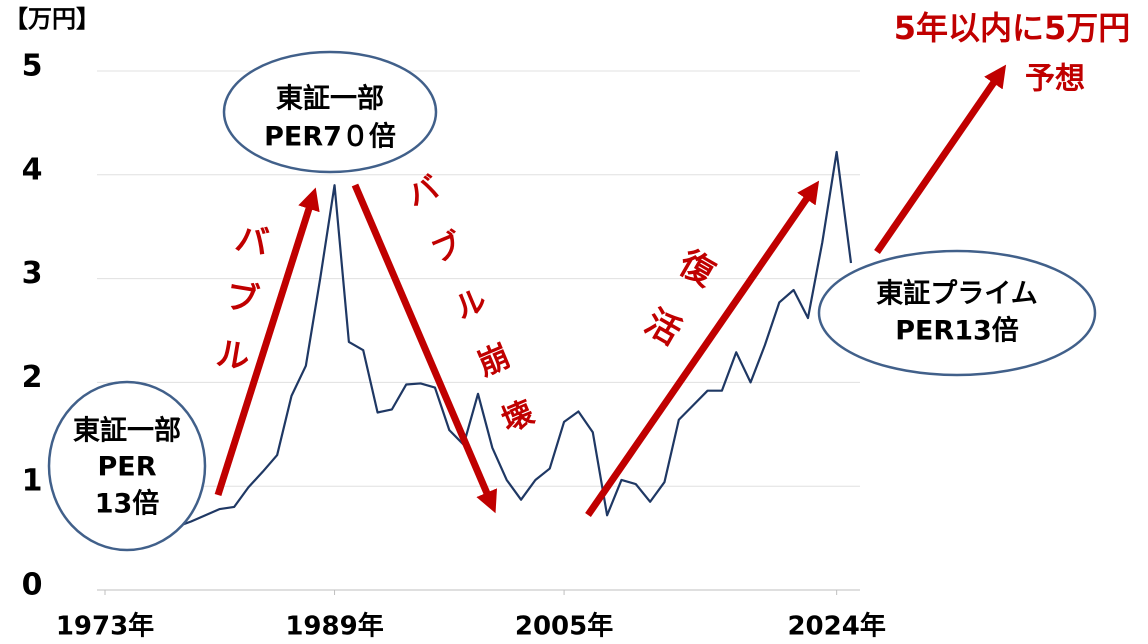 This screenshot has width=1148, height=644. Describe the element at coordinates (473, 317) in the screenshot. I see `phase-label: バブル崩壊` at that location.